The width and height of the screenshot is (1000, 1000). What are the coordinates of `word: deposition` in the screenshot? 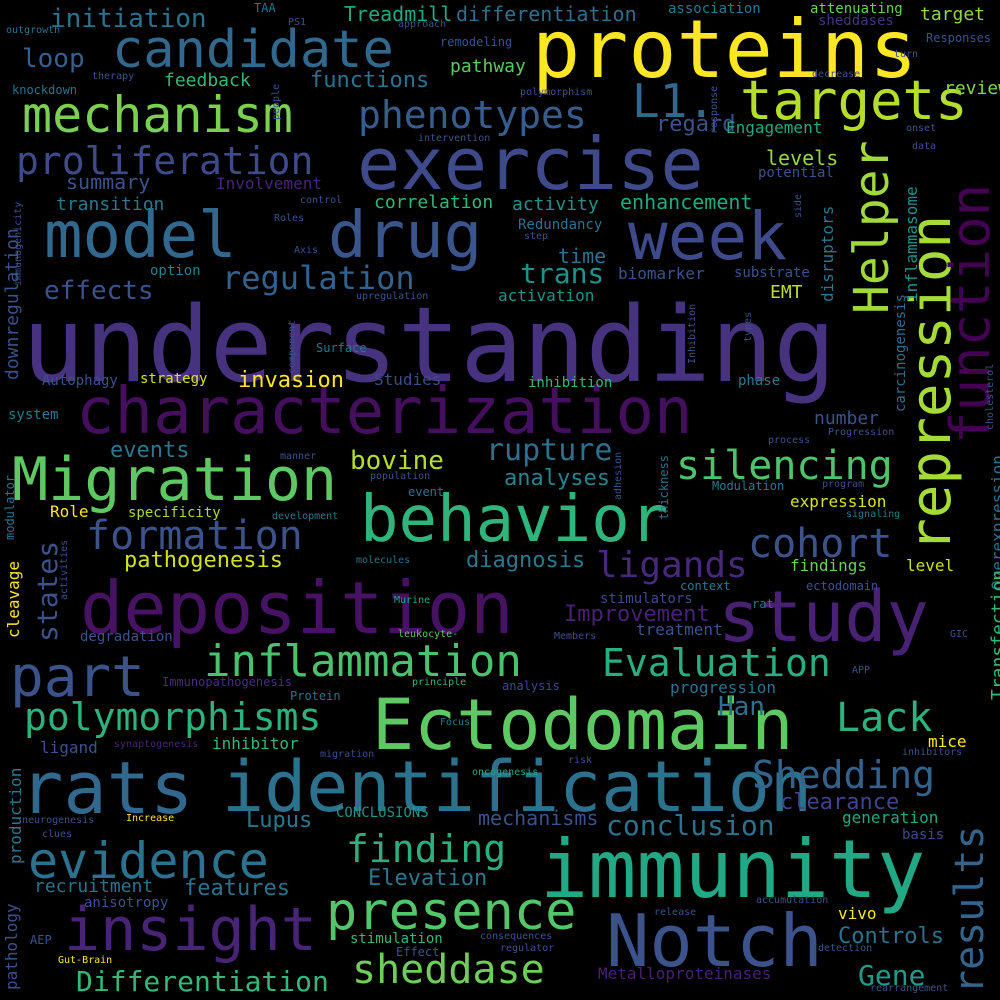 It's located at (297, 608).